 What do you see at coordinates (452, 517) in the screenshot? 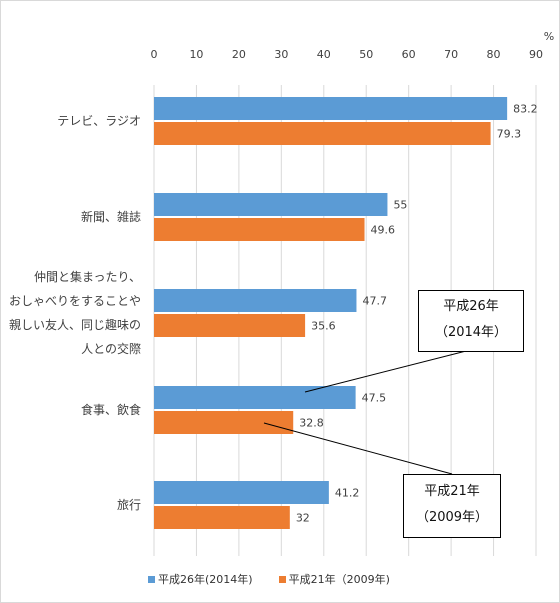
I see `callout-2009-line2: （2009年）` at bounding box center [452, 517].